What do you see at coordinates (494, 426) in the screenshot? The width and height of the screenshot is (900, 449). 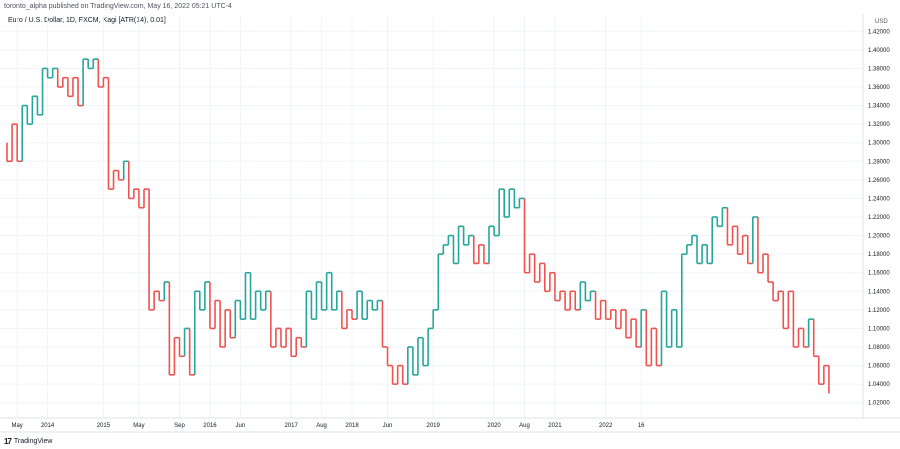 I see `time-tick-label: 2020` at bounding box center [494, 426].